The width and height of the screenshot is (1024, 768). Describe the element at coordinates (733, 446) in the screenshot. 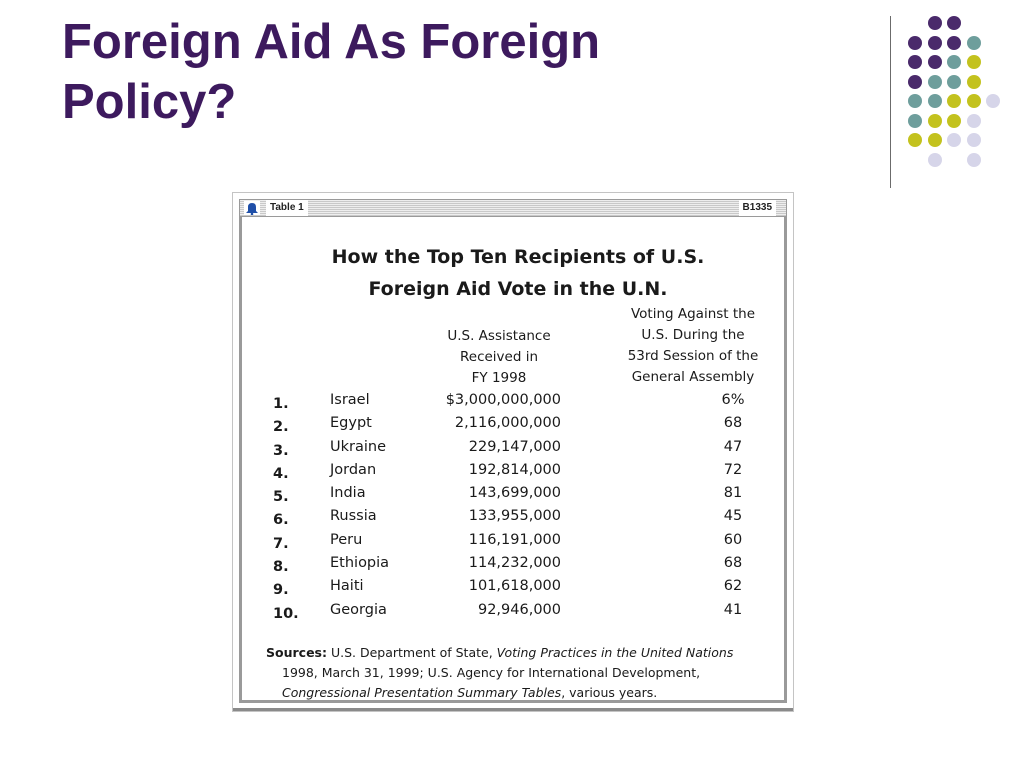

I see `row-voting-percent: 47` at that location.